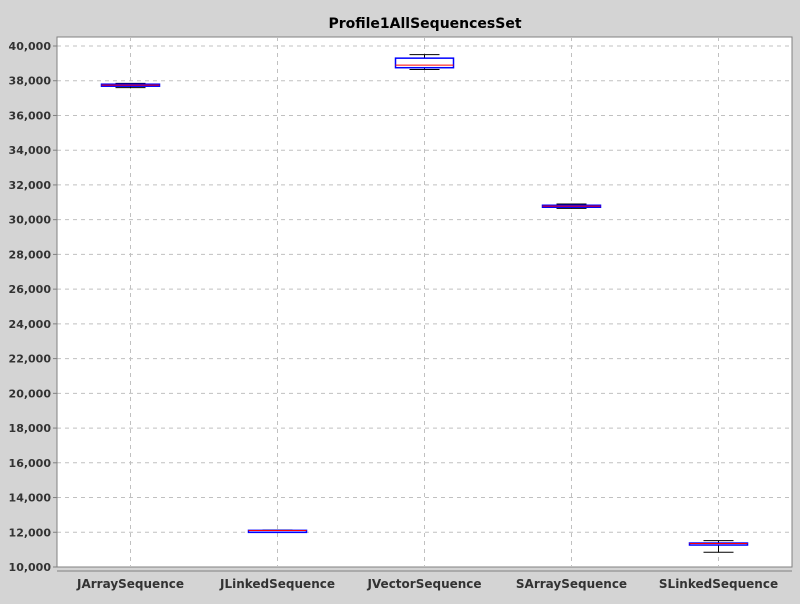 Image resolution: width=800 pixels, height=604 pixels. I want to click on y-tick-label: 12,000, so click(30, 532).